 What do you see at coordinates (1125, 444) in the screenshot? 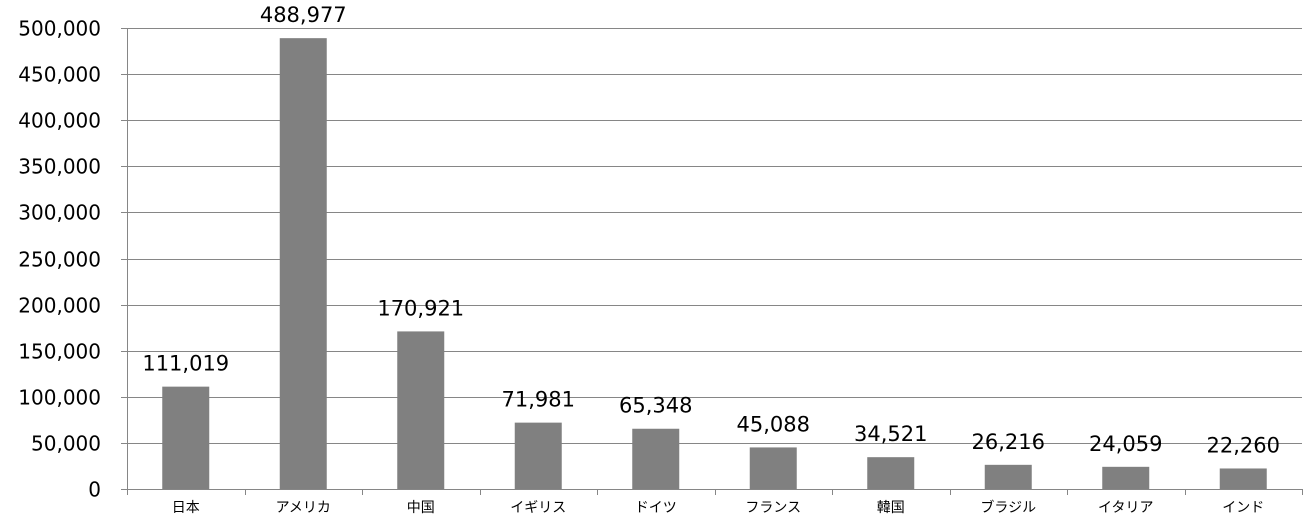
I see `data-label: 24,059` at bounding box center [1125, 444].